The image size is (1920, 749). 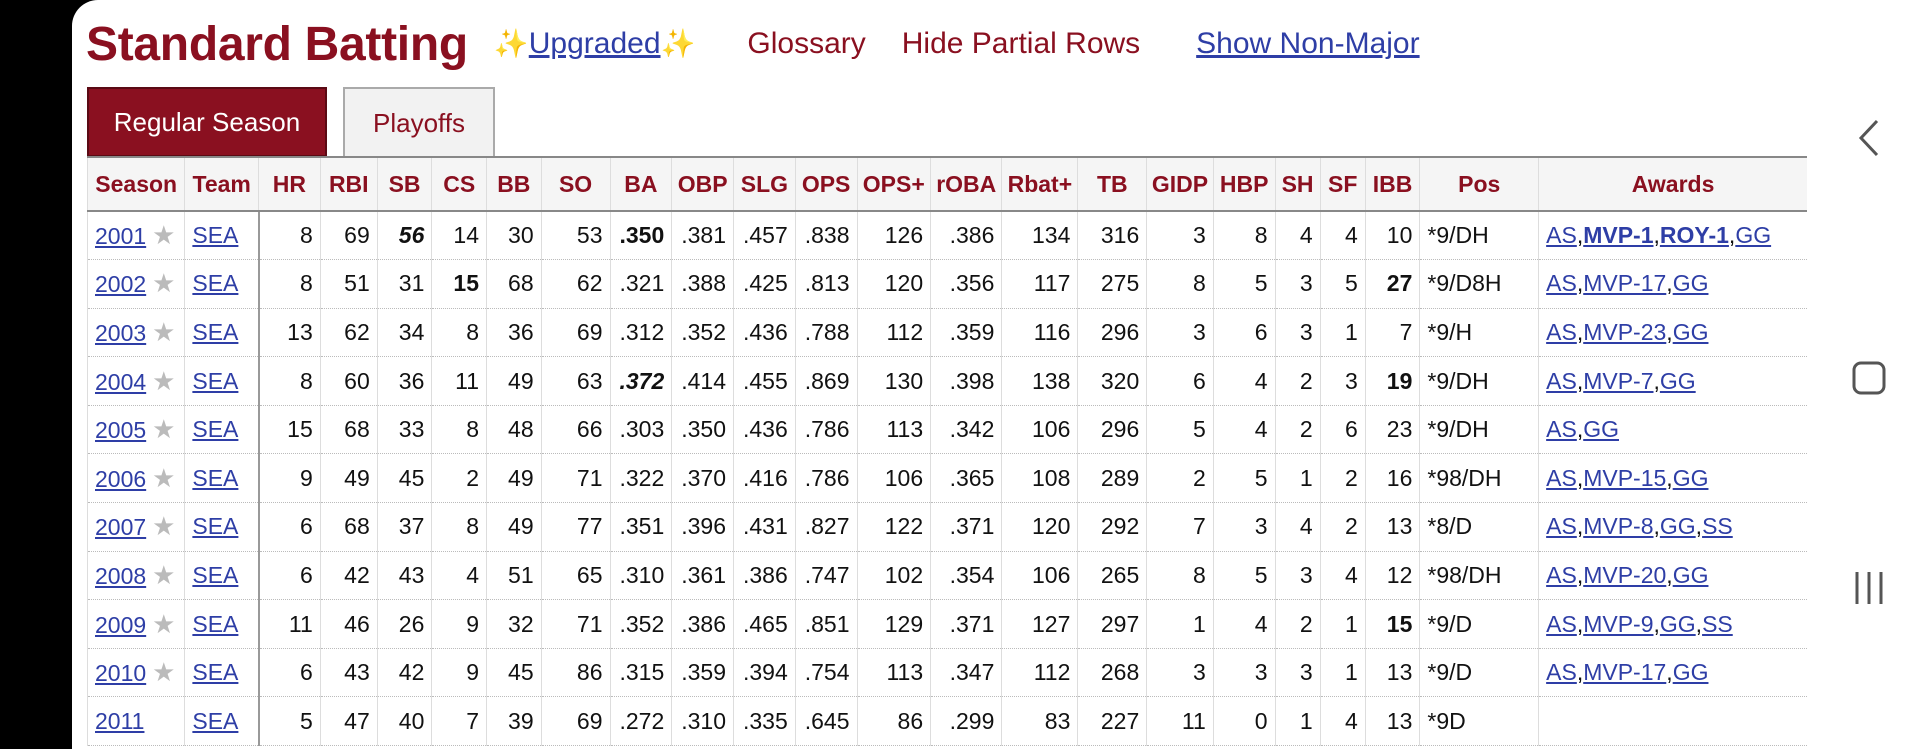 I want to click on upgraded-link: Upgraded, so click(x=594, y=43).